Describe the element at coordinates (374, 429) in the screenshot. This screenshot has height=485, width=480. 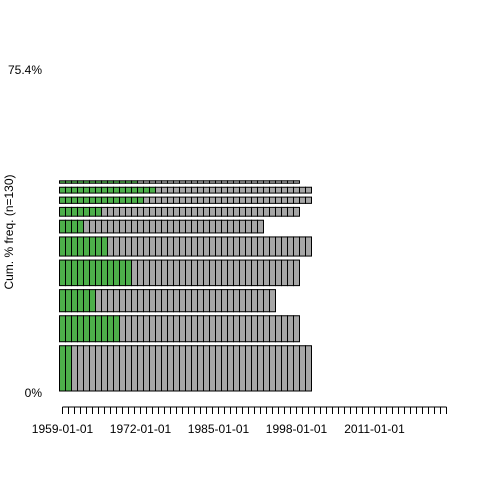
I see `x-tick-label: 2011-01-01` at that location.